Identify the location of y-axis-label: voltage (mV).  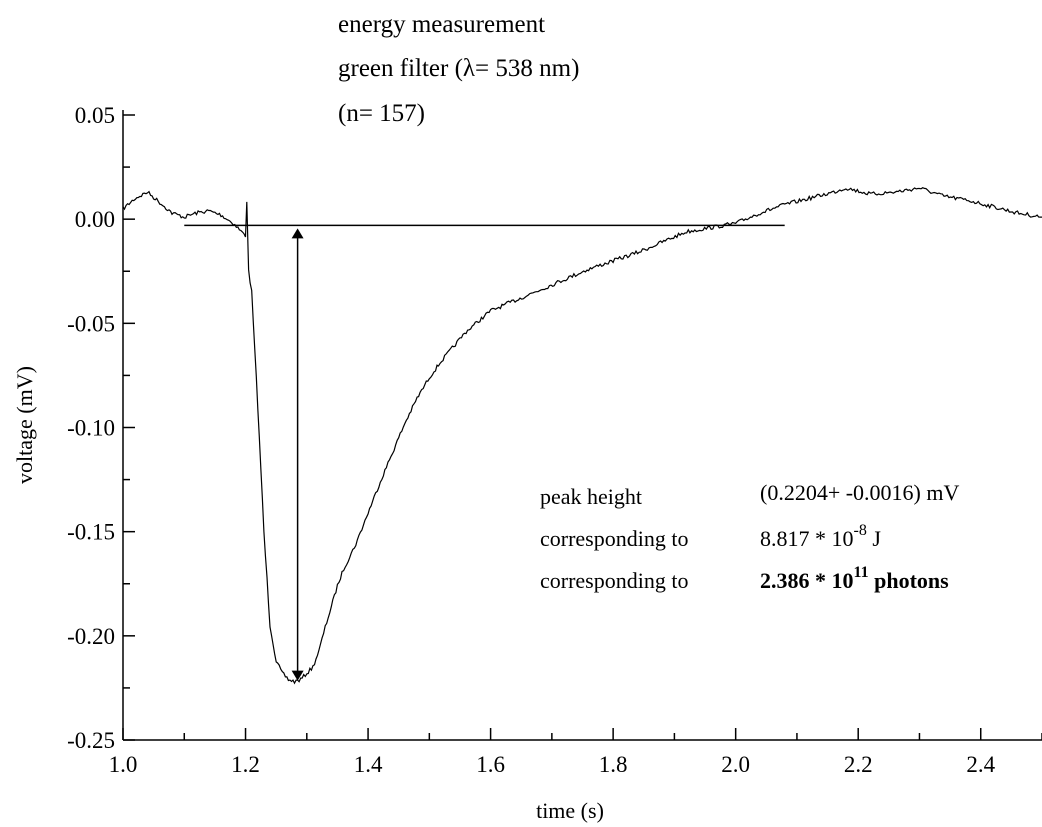
(24, 425).